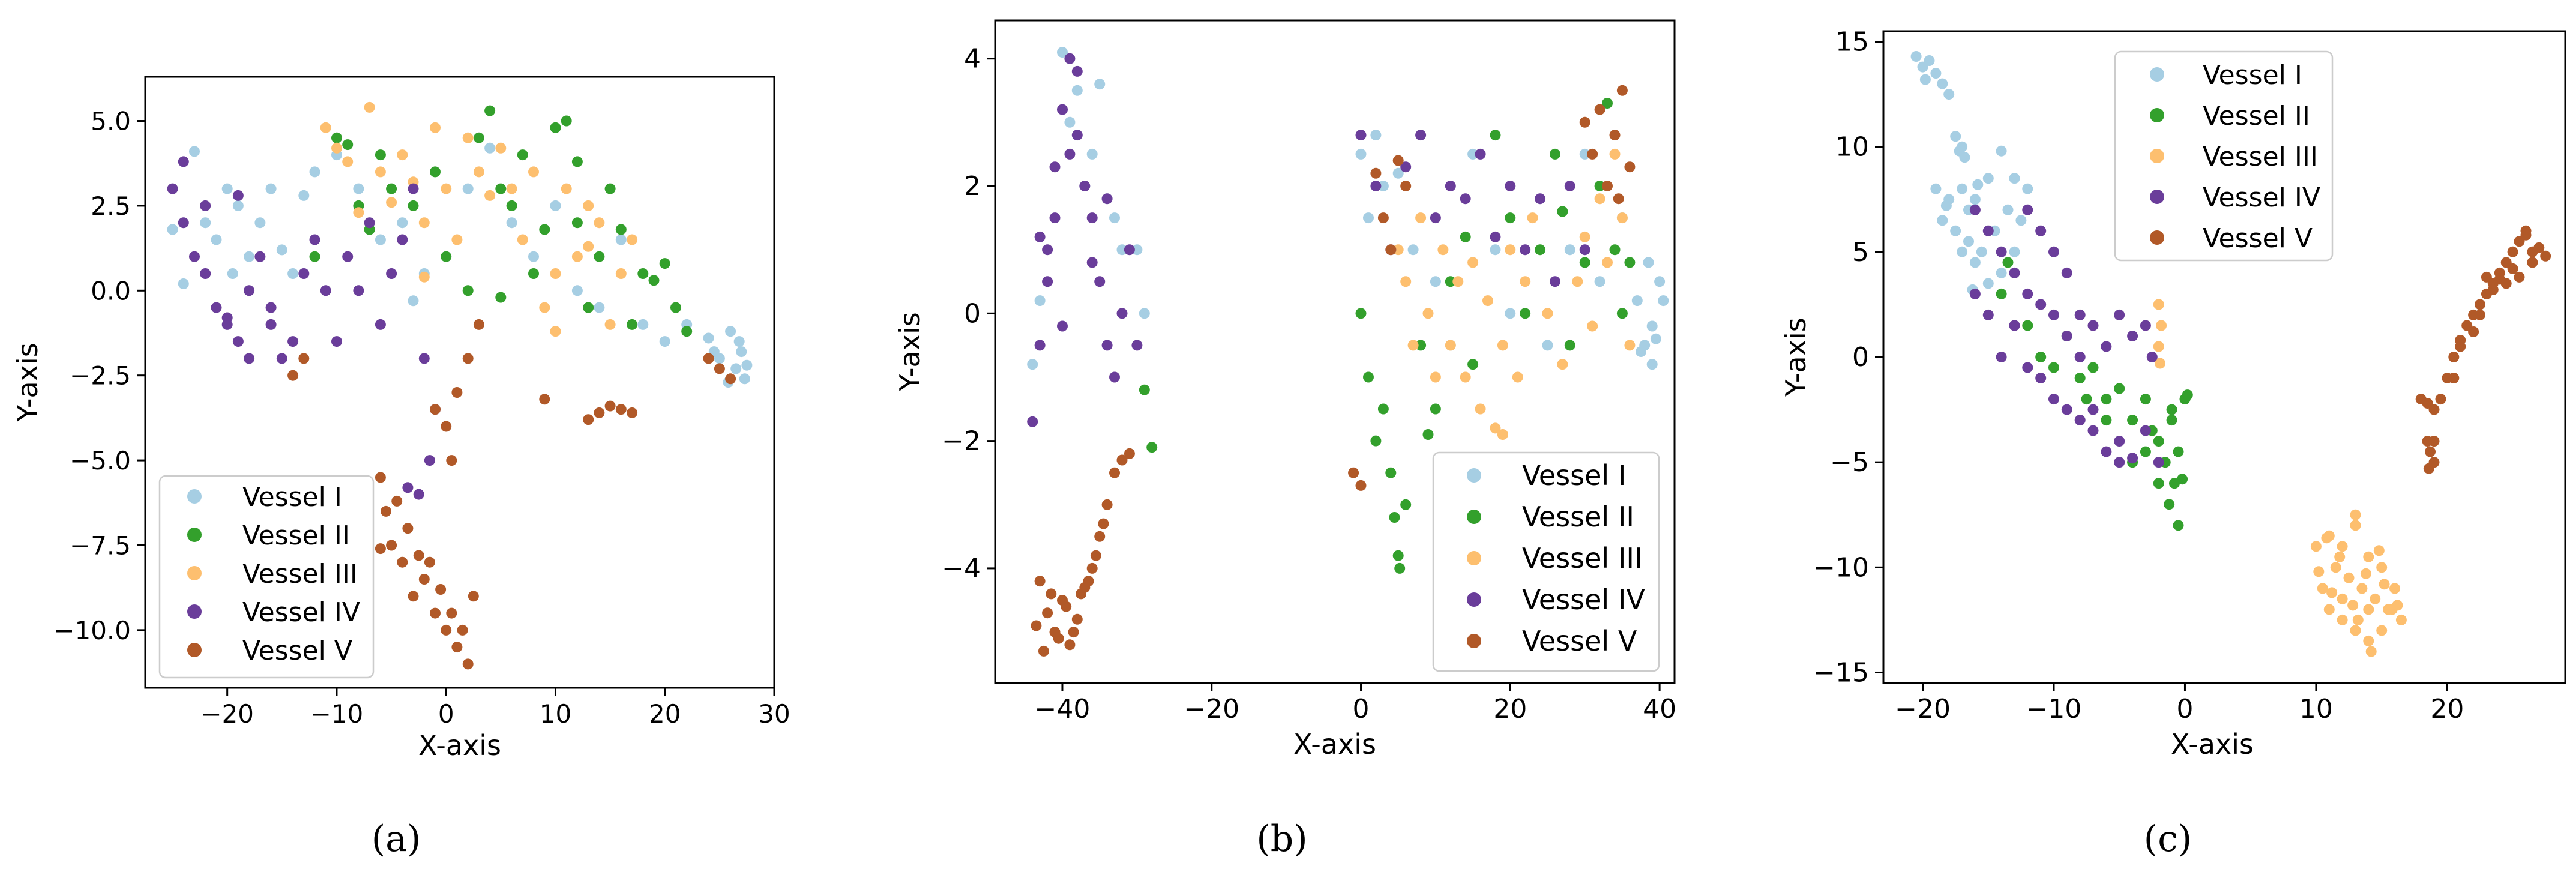 This screenshot has width=2576, height=875. What do you see at coordinates (100, 460) in the screenshot?
I see `panel-a-y-tick-label-2: −5.0` at bounding box center [100, 460].